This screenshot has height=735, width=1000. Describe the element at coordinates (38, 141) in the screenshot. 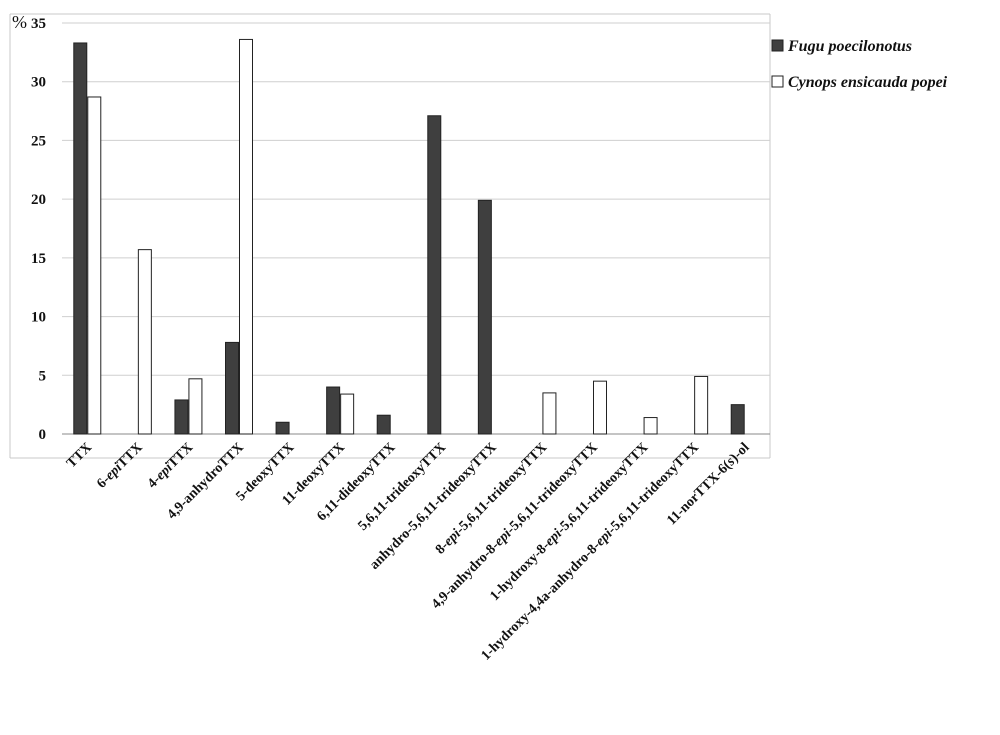

I see `y-tick-label: 25` at that location.